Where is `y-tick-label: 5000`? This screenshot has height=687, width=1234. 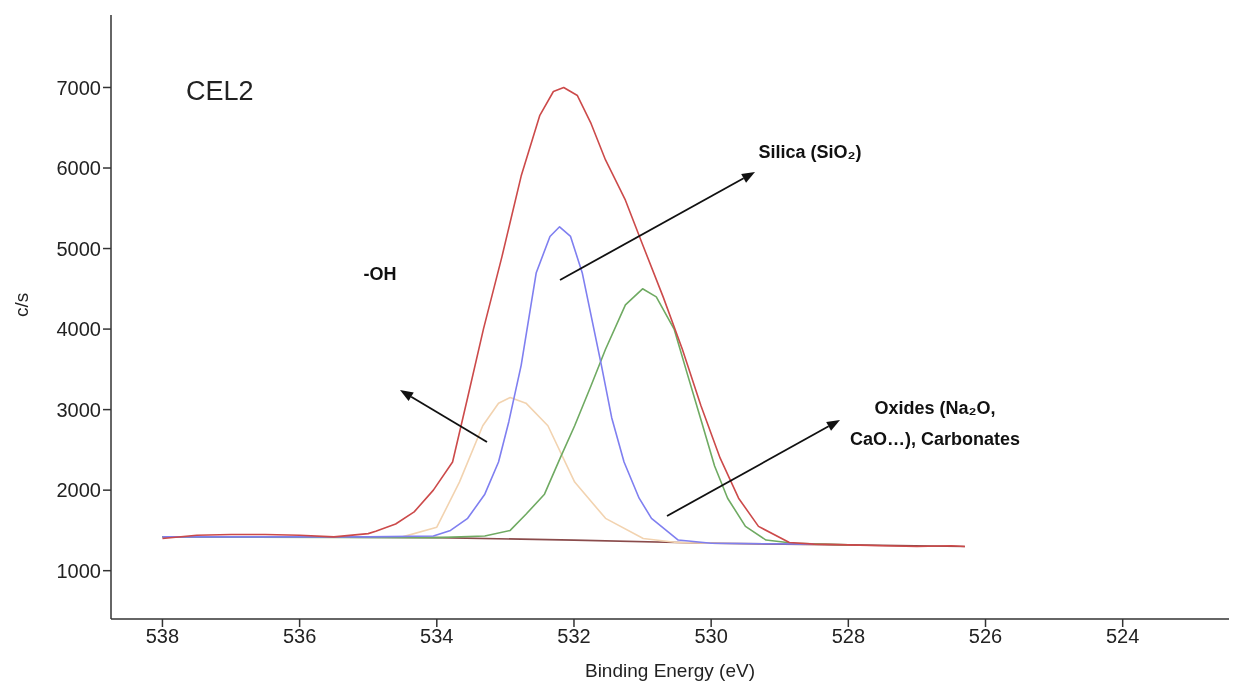 y-tick-label: 5000 is located at coordinates (78, 248).